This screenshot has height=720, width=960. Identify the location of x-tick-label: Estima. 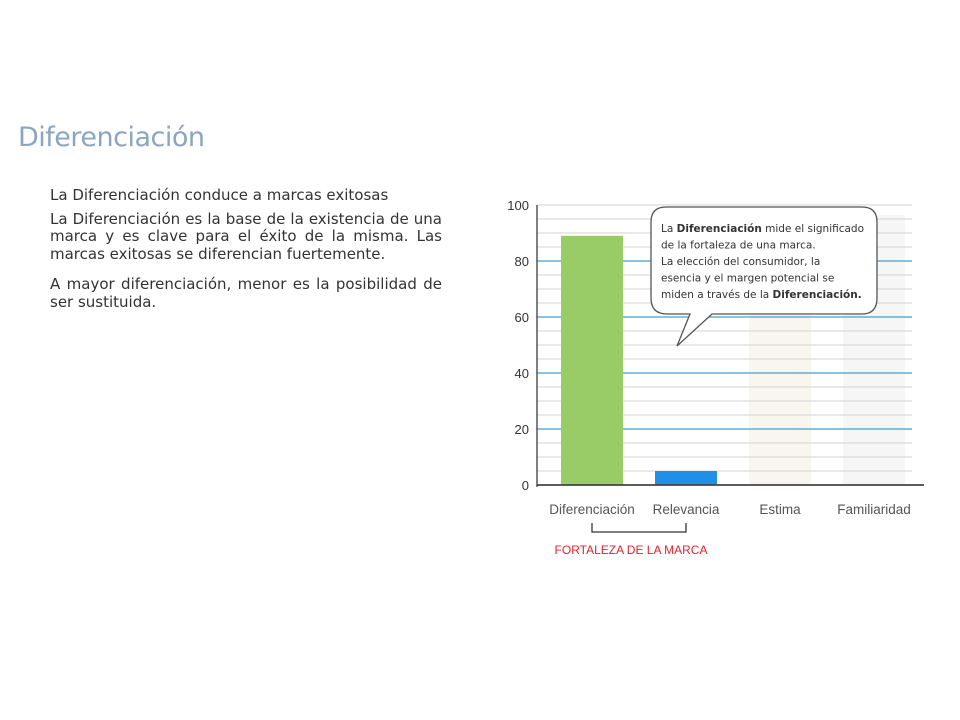
(780, 509).